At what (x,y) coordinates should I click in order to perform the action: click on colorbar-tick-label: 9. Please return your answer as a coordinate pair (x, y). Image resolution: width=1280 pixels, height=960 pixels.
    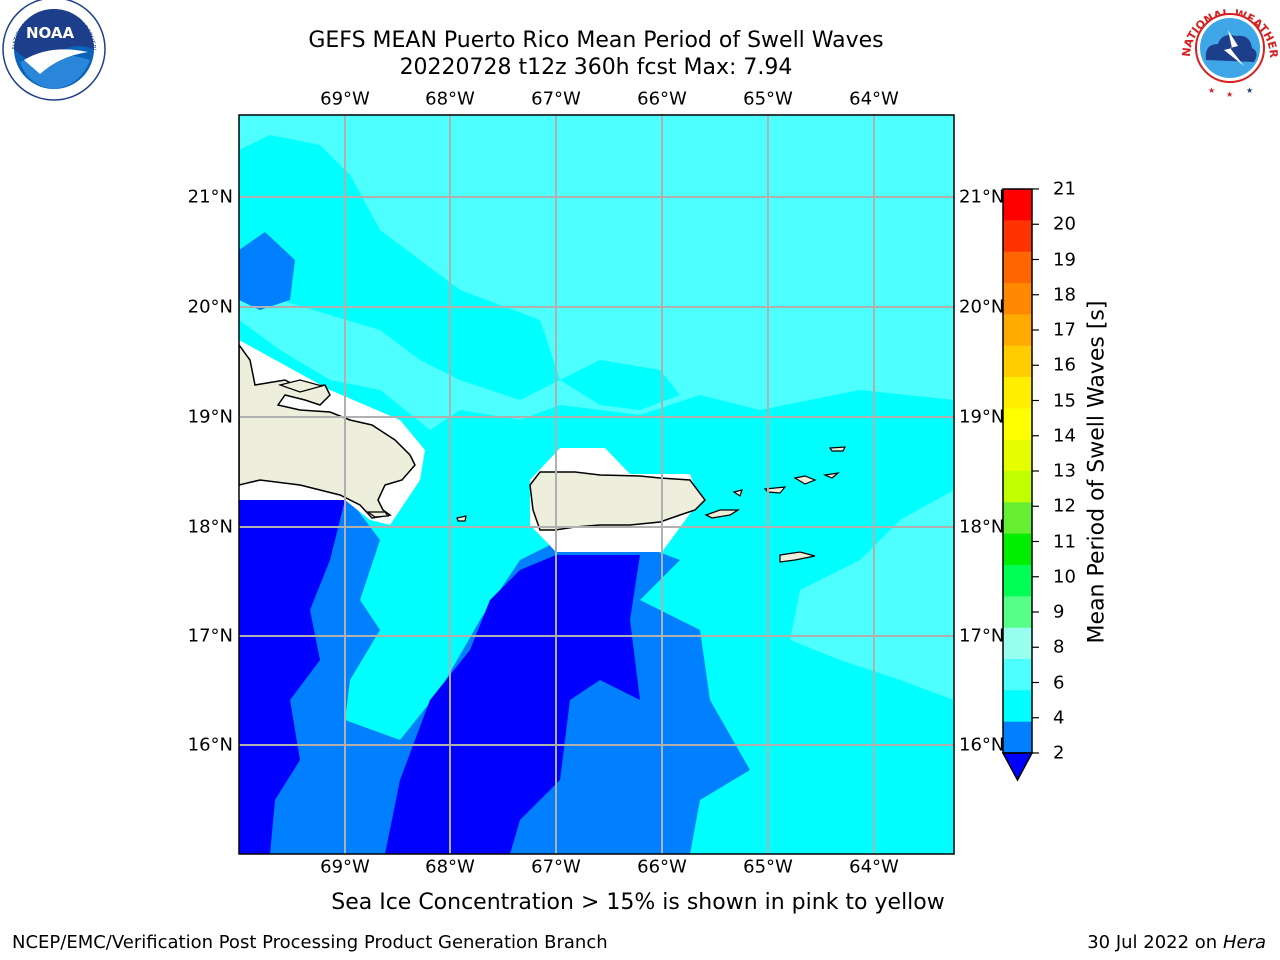
    Looking at the image, I should click on (1059, 612).